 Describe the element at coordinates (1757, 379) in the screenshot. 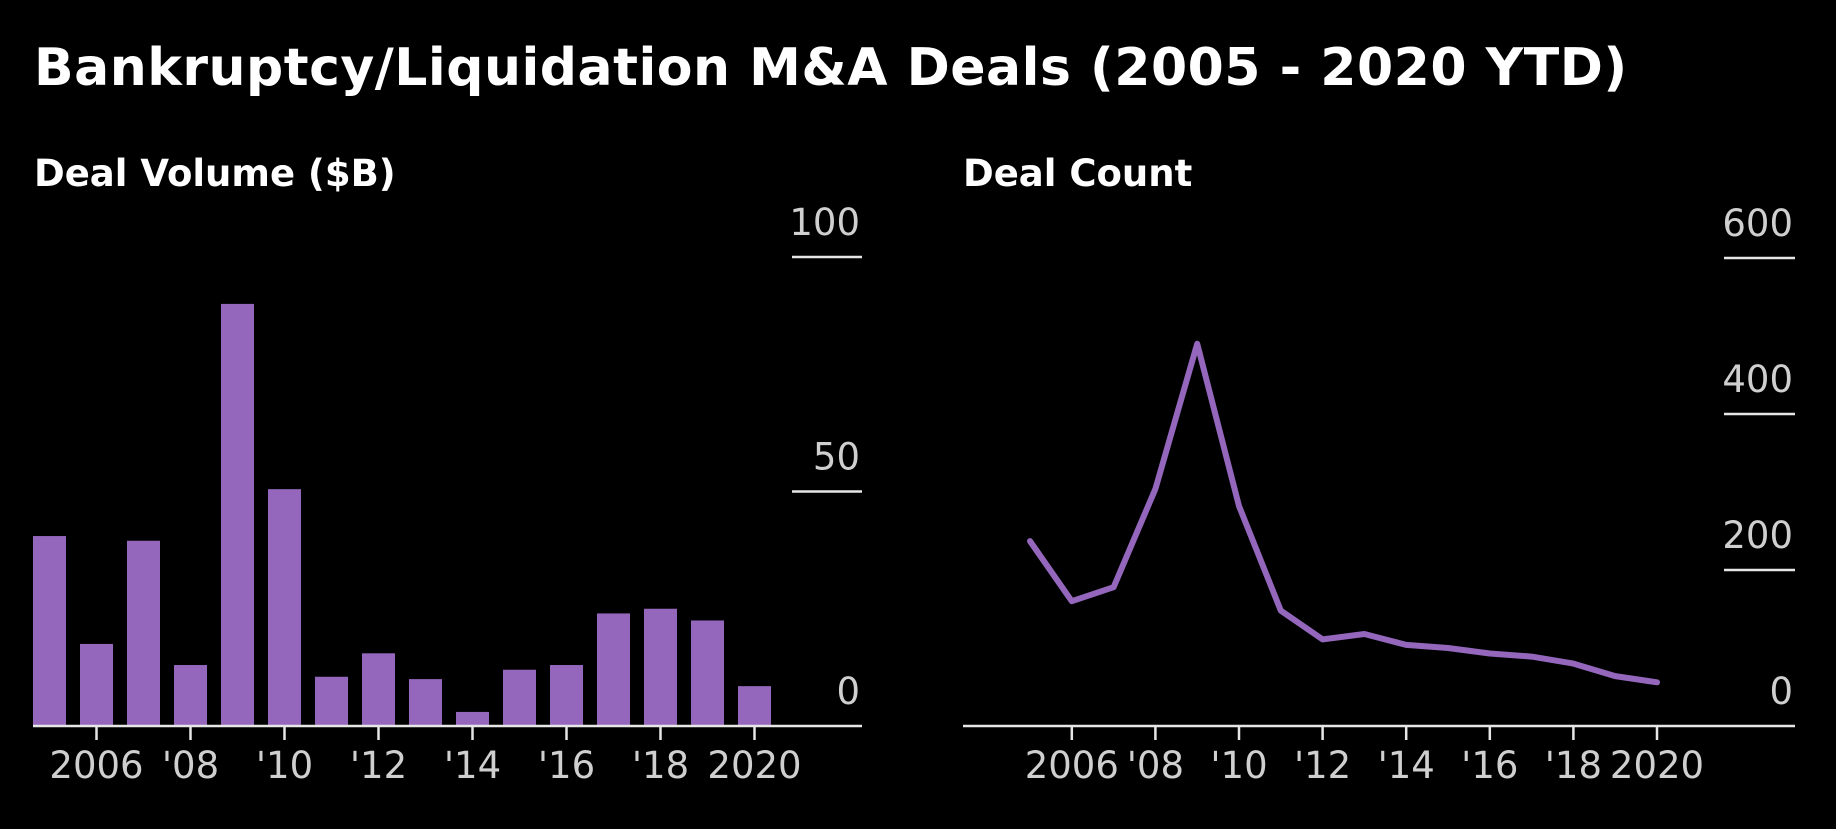

I see `y-tick-label: 400` at that location.